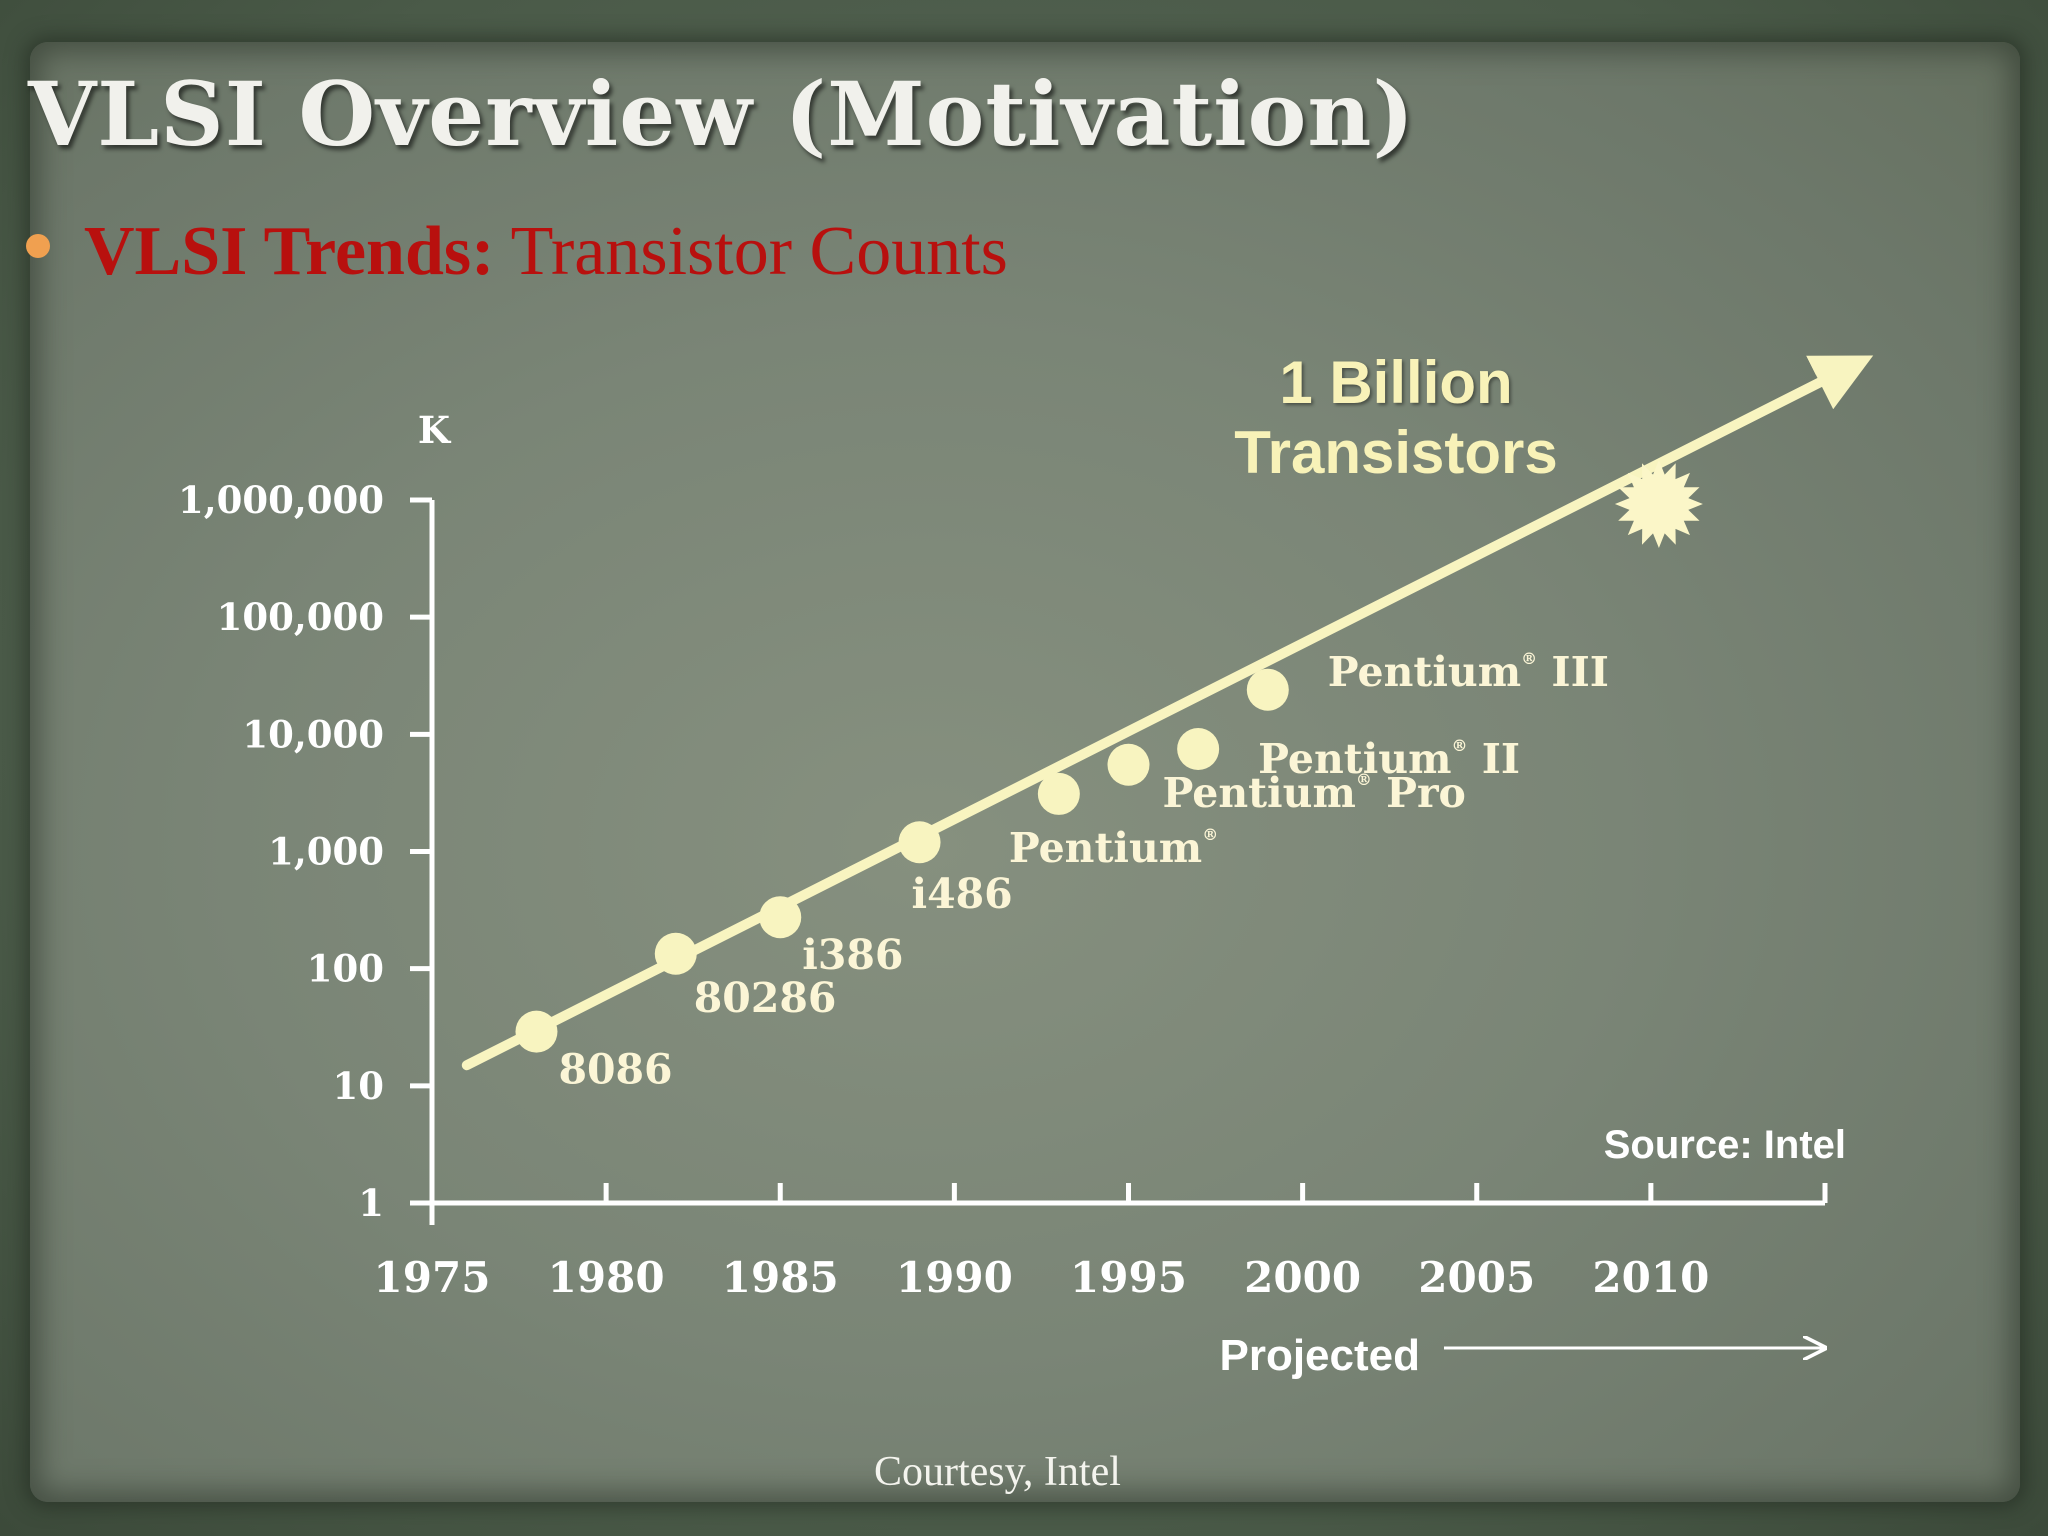  Describe the element at coordinates (997, 1472) in the screenshot. I see `courtesy-note: Courtesy, Intel` at that location.